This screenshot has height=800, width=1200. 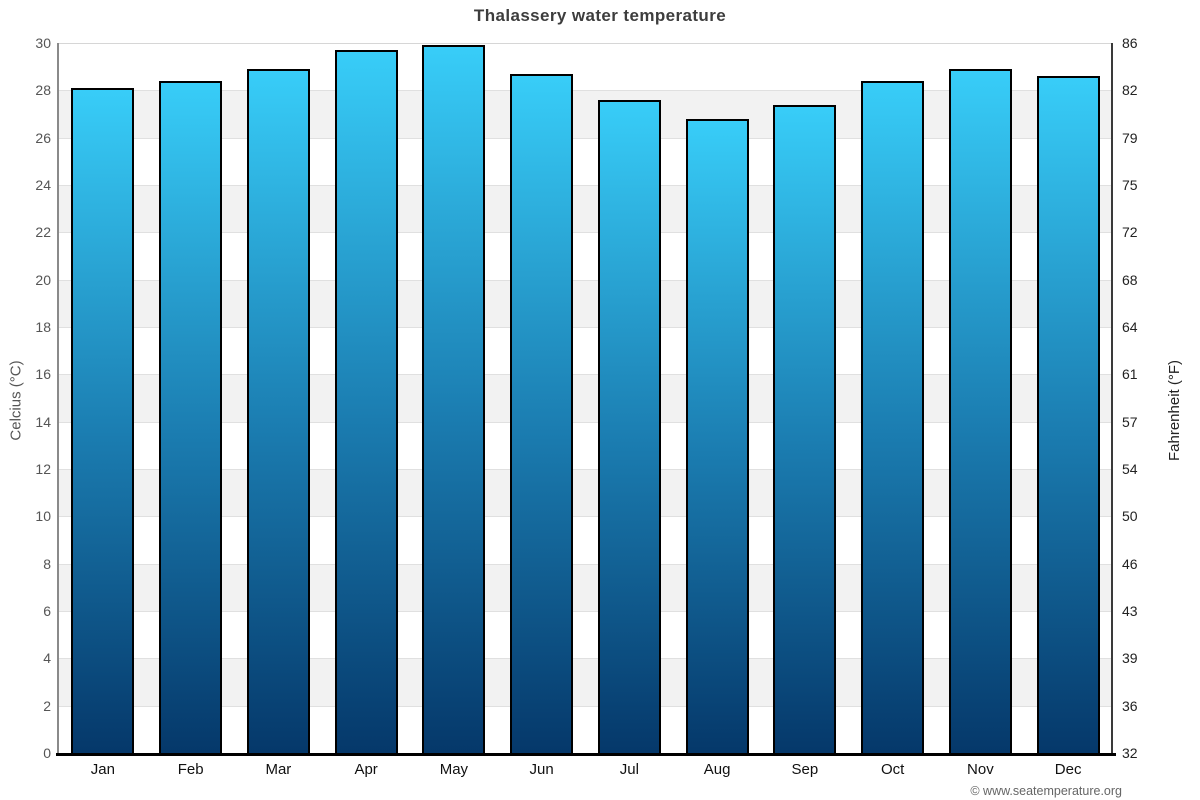 I want to click on gridline-18c, so click(x=585, y=327).